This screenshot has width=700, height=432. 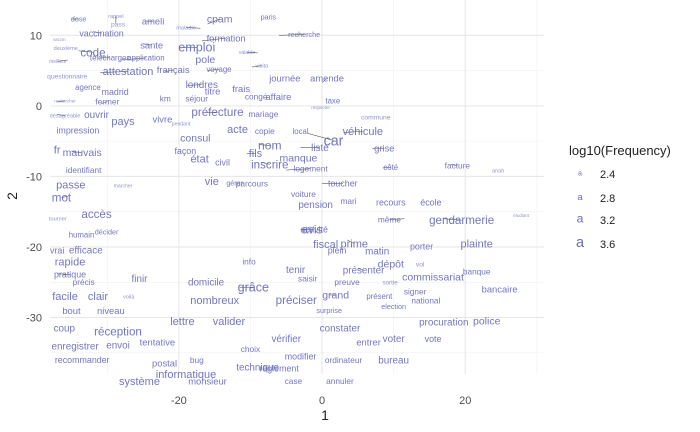 I want to click on word-label: bureau, so click(x=393, y=360).